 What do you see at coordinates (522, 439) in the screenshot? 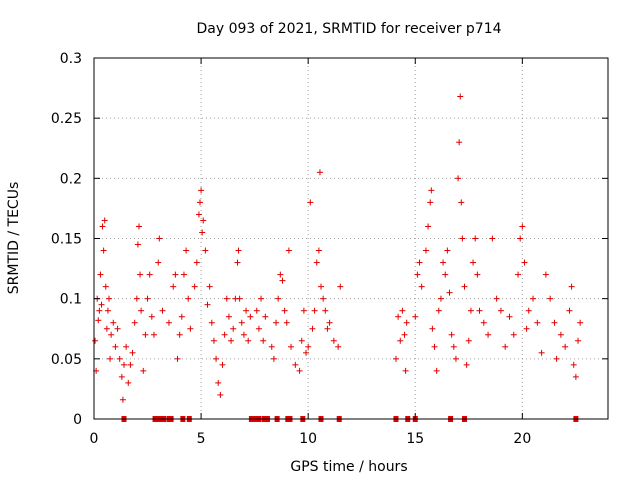
I see `x-tick-label: 20` at bounding box center [522, 439].